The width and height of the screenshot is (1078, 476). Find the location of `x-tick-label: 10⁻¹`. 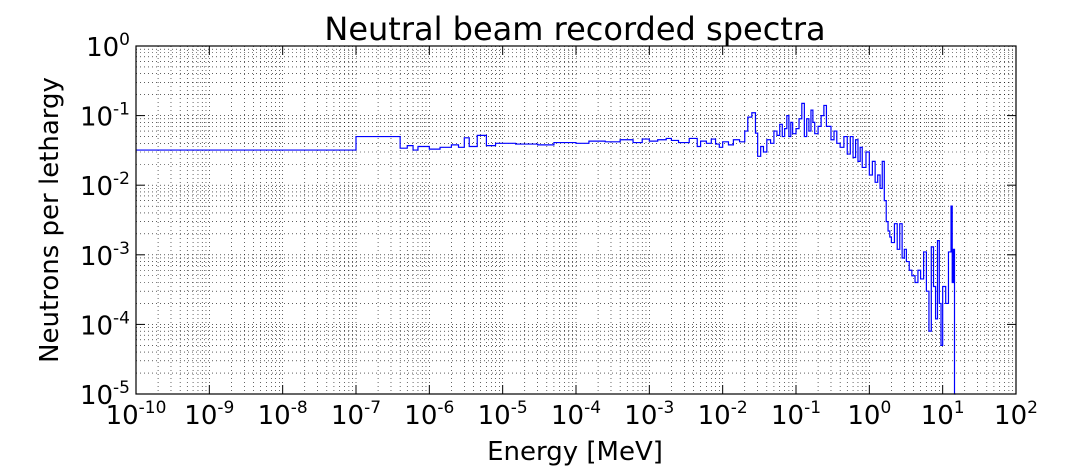

x-tick-label: 10⁻¹ is located at coordinates (796, 414).